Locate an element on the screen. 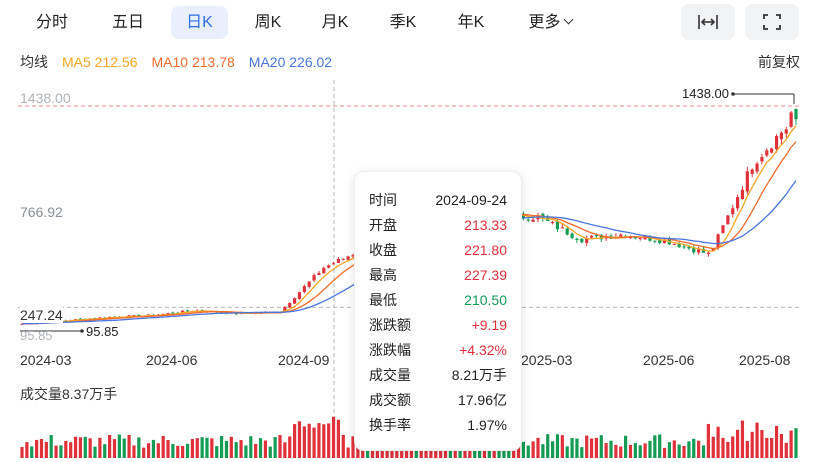 The height and width of the screenshot is (462, 820). price-axis-low: 247.24 is located at coordinates (41, 315).